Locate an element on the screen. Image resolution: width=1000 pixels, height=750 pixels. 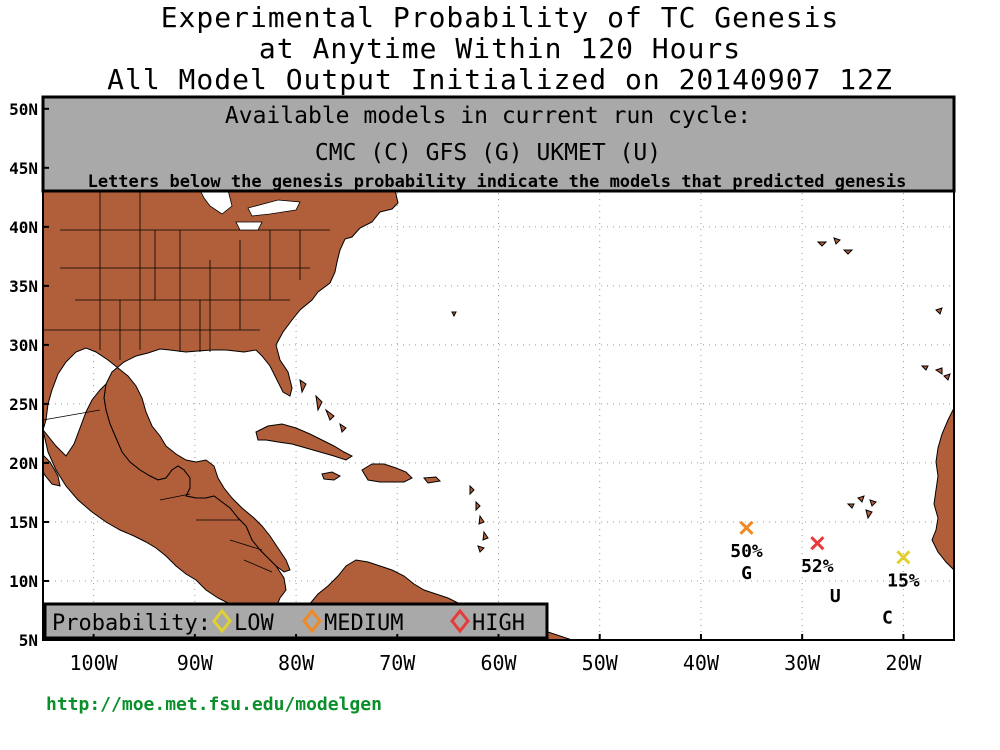
africa-land is located at coordinates (942, 489).